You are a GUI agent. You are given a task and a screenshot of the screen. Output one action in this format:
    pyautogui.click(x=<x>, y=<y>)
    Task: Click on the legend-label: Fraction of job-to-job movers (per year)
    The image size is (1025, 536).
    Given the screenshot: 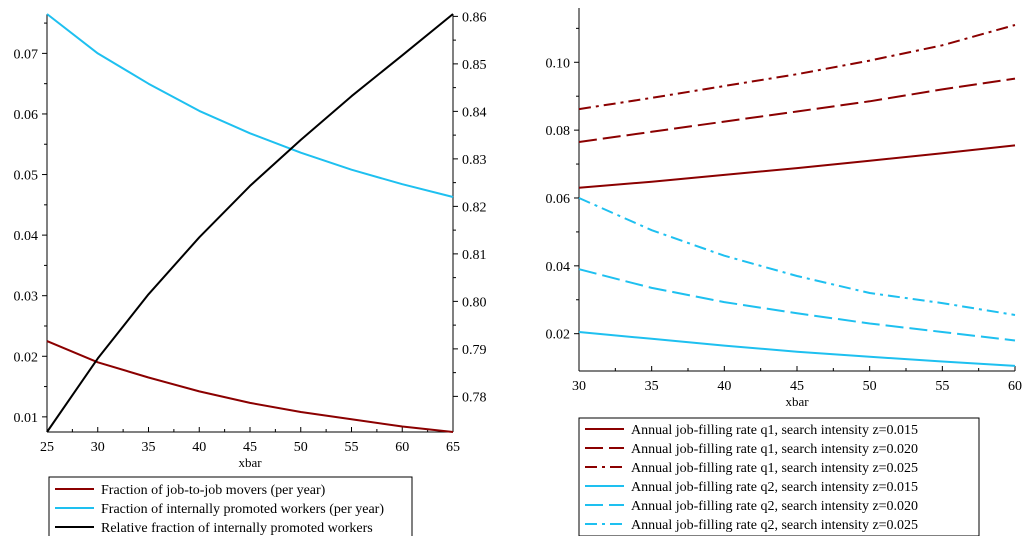 What is the action you would take?
    pyautogui.click(x=213, y=490)
    